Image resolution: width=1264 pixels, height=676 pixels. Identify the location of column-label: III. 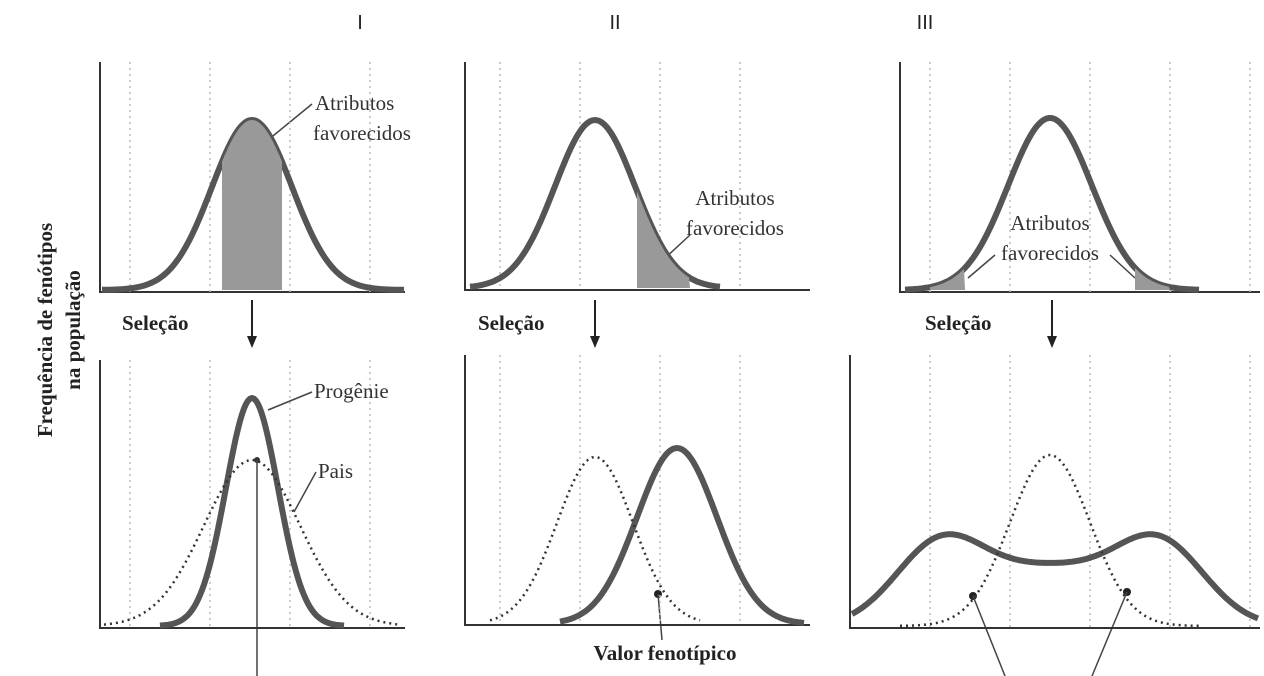
(925, 23).